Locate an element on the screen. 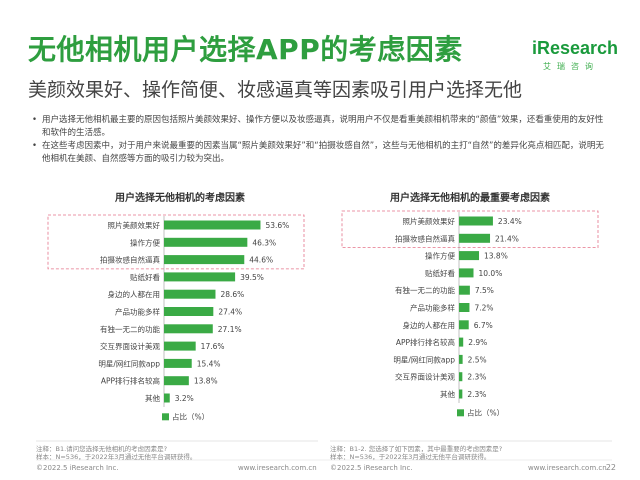 This screenshot has width=640, height=480. chart-left-value-label: 17.6% is located at coordinates (213, 346).